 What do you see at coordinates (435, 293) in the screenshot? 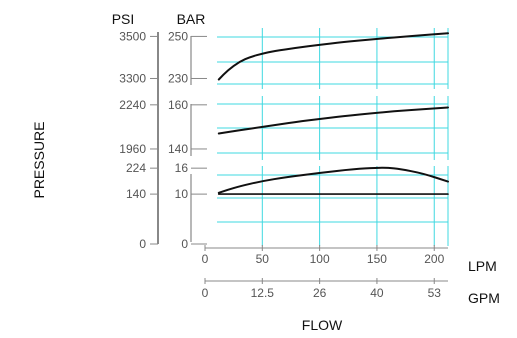
I see `gpm-tick-label: 53` at bounding box center [435, 293].